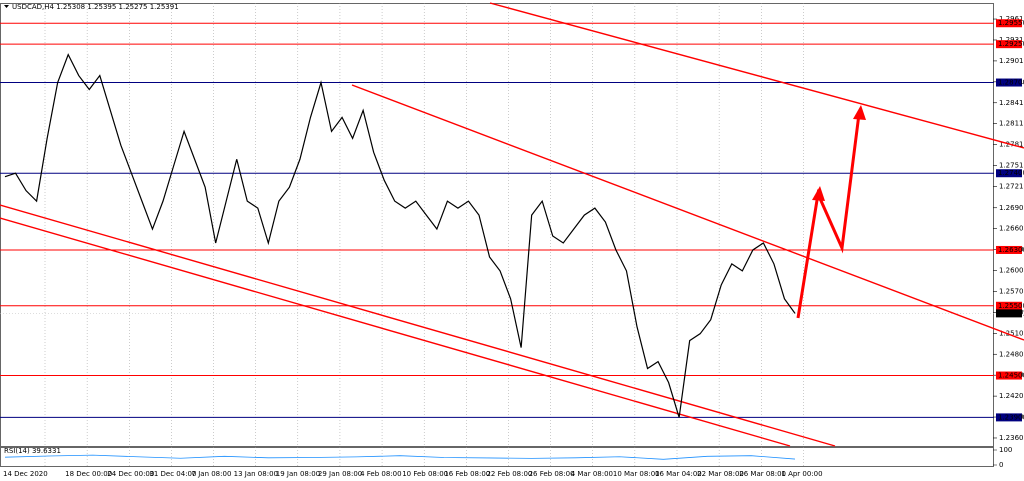 Image resolution: width=1024 pixels, height=481 pixels. I want to click on y-tick-label: 1.29610, so click(1011, 19).